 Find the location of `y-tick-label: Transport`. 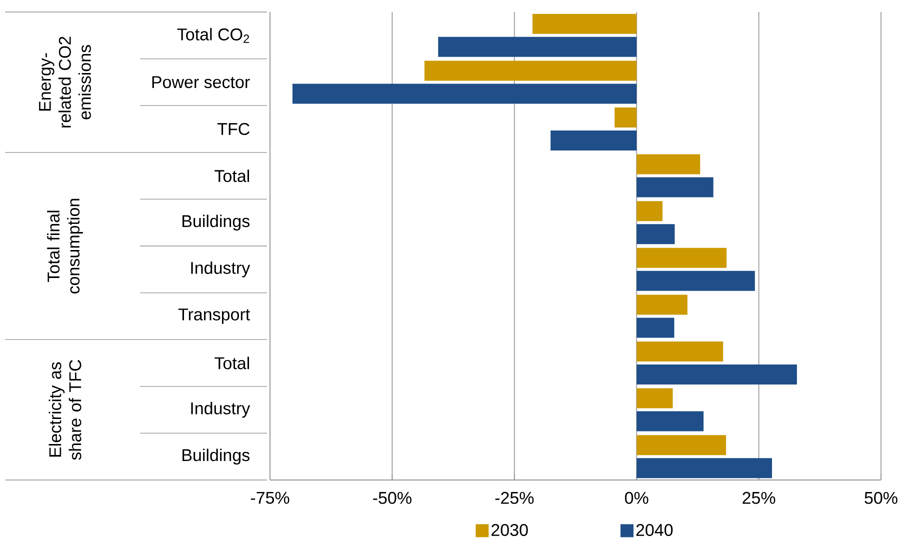

y-tick-label: Transport is located at coordinates (214, 316).